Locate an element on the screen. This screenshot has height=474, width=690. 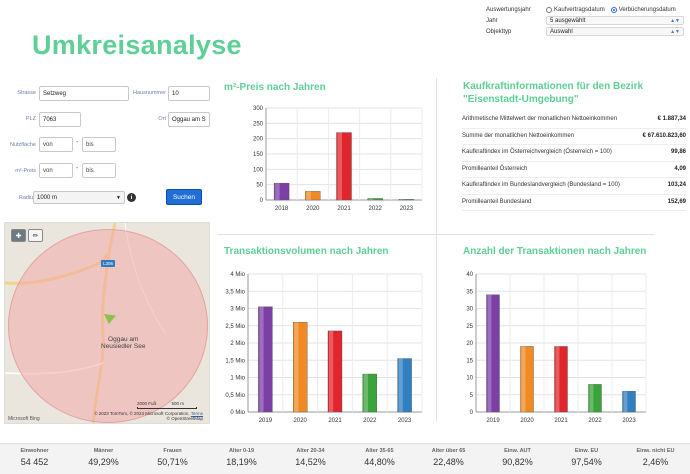
radio-verbuecherungsdatum: Verbücherungsdatum is located at coordinates (643, 9).